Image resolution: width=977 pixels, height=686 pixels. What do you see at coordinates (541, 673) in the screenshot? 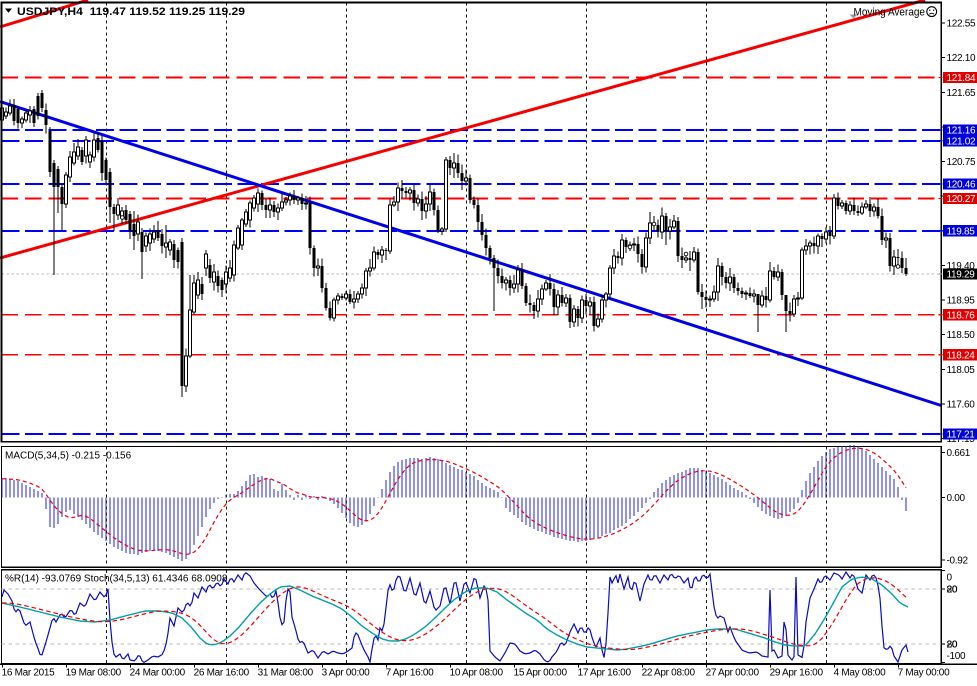
I see `svg-text: 15 Apr 00:00` at bounding box center [541, 673].